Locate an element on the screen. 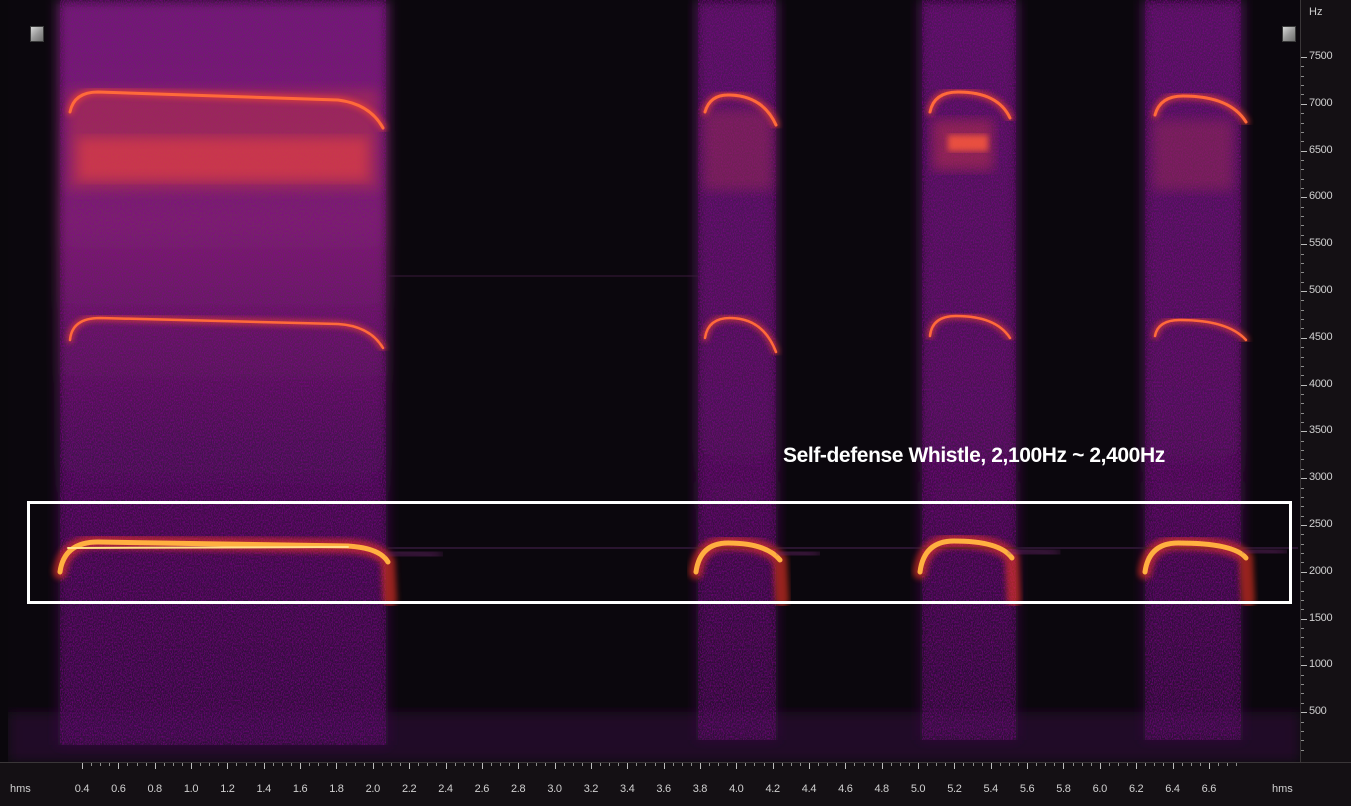 The width and height of the screenshot is (1351, 806). frequency-tick-label: 5000 is located at coordinates (1321, 290).